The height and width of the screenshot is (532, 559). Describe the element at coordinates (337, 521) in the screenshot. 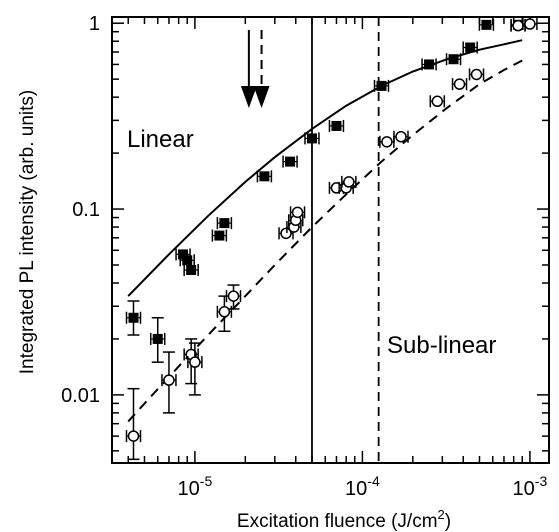

I see `x-axis-label-main: Excitation fluence (J/cm` at that location.